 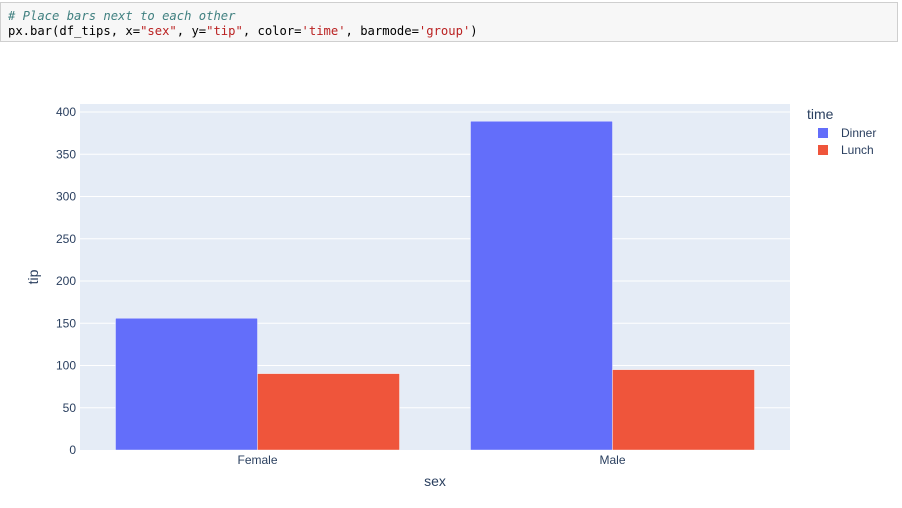 I want to click on code-sep-color: , color=, so click(x=272, y=31).